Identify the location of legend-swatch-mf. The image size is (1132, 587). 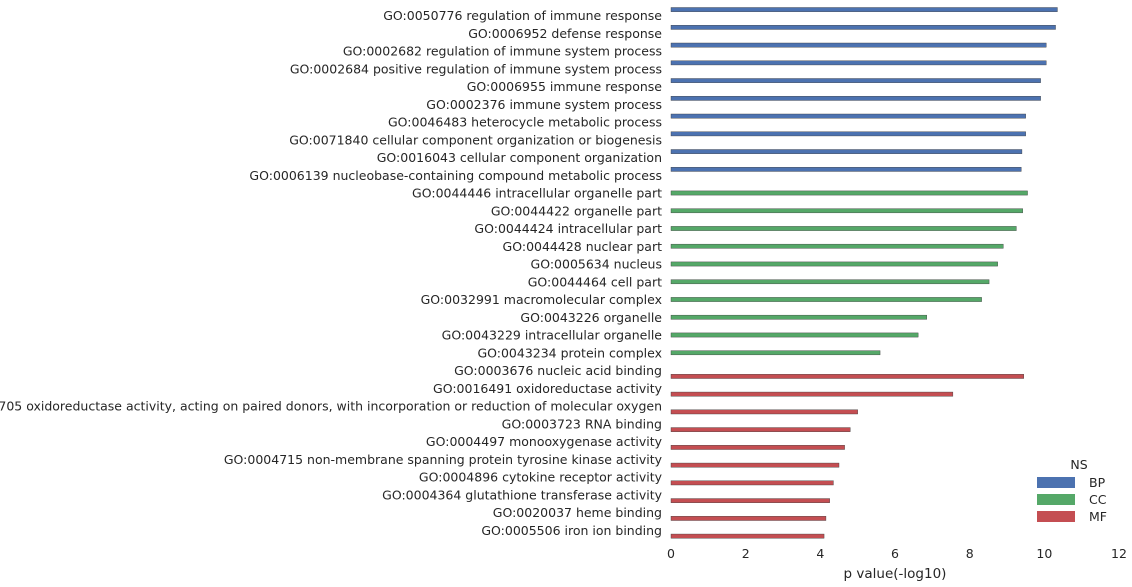
(1056, 516).